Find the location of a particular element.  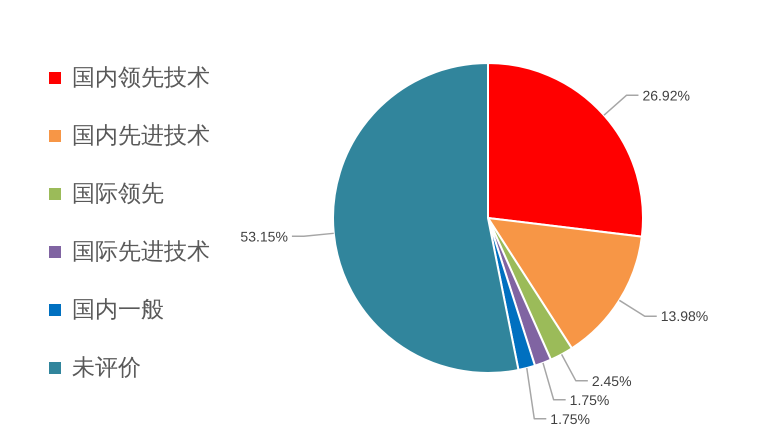

data-label: 2.45% is located at coordinates (612, 380).